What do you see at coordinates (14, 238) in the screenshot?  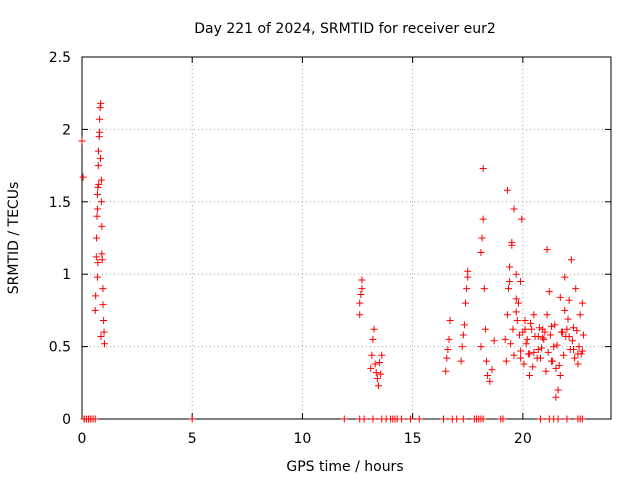 I see `y-axis-label: SRMTID / TECUs` at bounding box center [14, 238].